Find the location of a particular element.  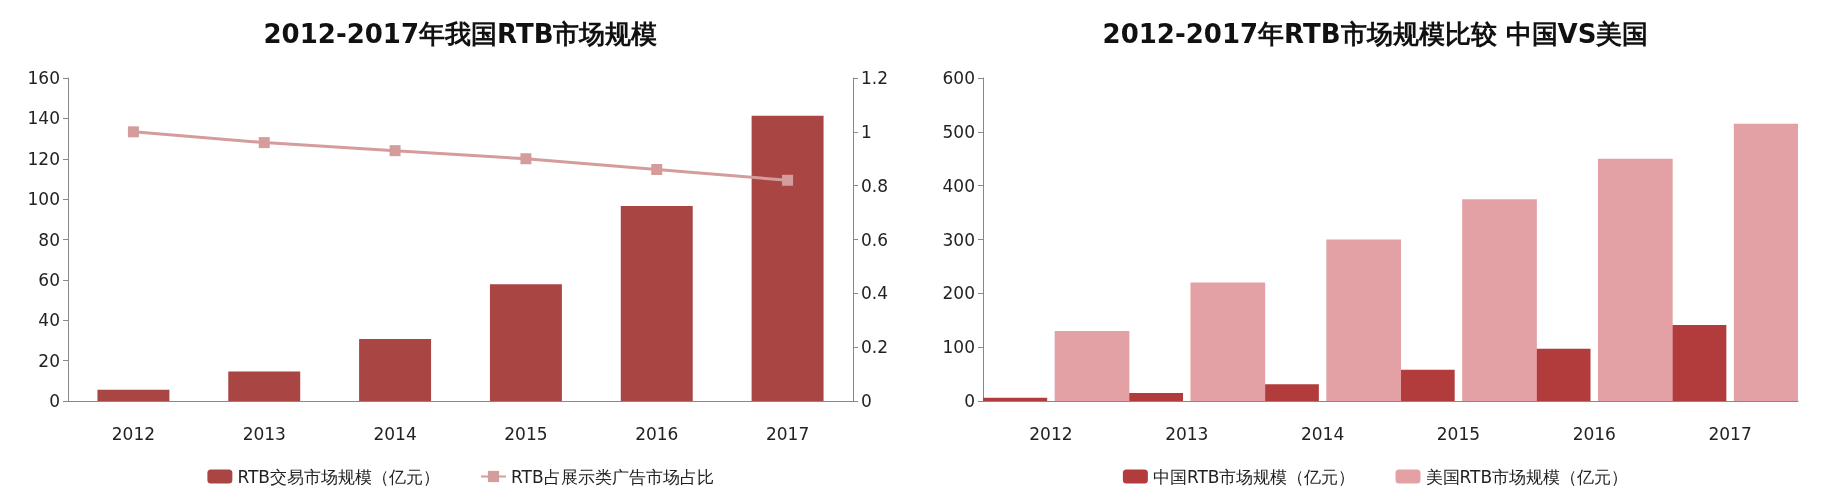

y-tick-label: 500 is located at coordinates (958, 131).